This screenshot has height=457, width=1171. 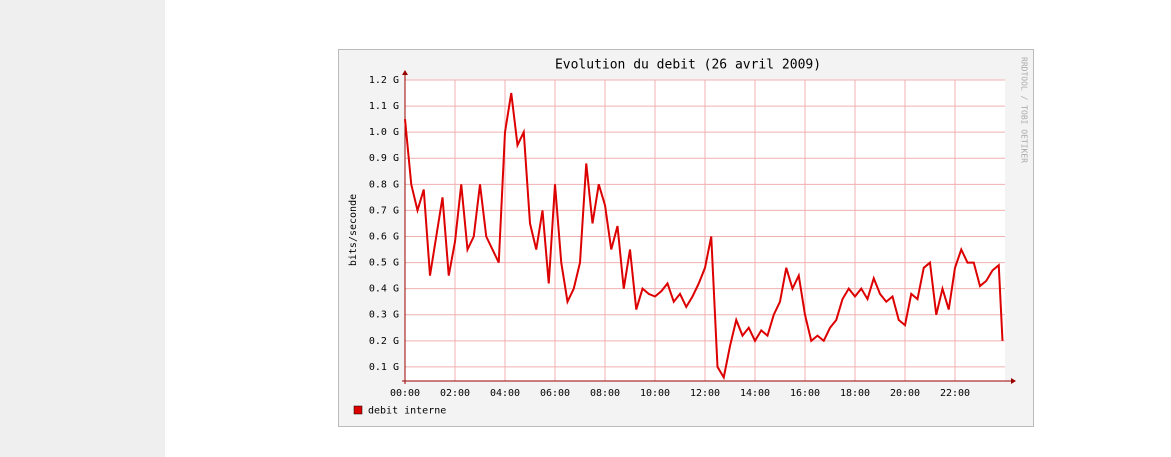 I want to click on y-tick-label: 0.5 G, so click(x=384, y=263).